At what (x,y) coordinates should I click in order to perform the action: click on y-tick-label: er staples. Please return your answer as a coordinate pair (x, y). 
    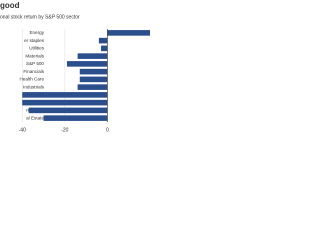
    Looking at the image, I should click on (34, 40).